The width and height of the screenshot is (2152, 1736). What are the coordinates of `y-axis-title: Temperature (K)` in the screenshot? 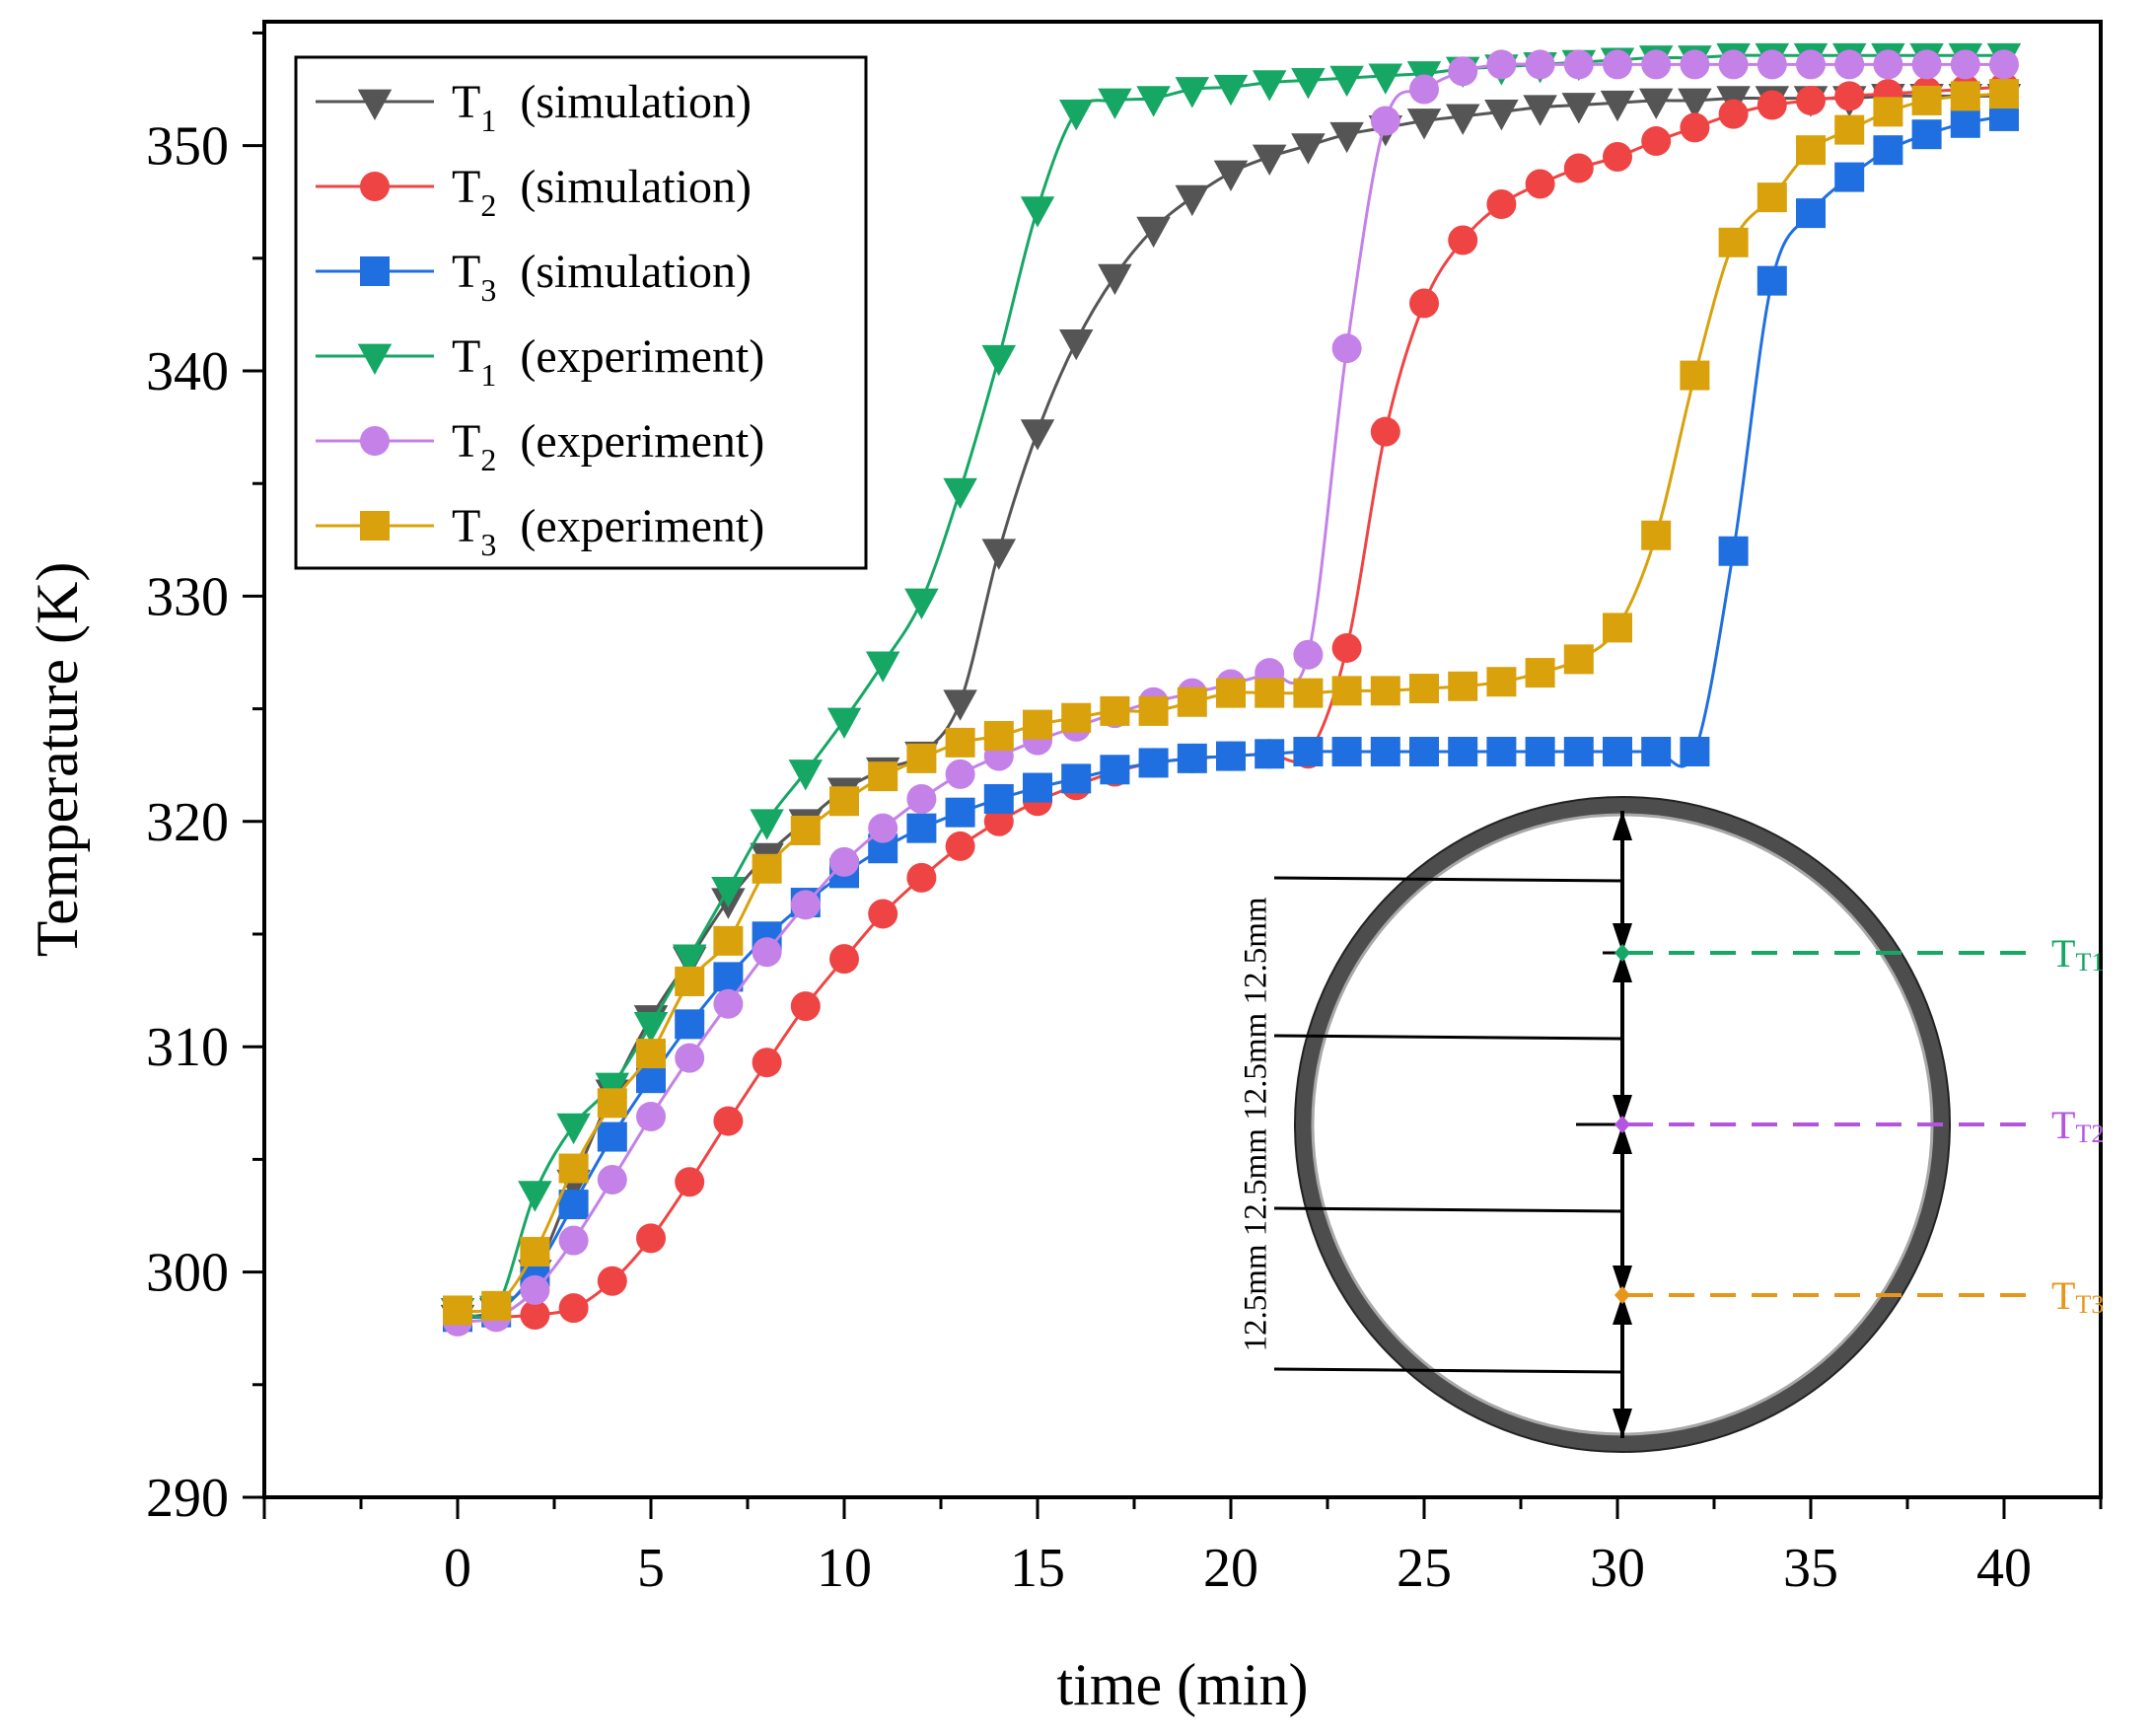 It's located at (58, 760).